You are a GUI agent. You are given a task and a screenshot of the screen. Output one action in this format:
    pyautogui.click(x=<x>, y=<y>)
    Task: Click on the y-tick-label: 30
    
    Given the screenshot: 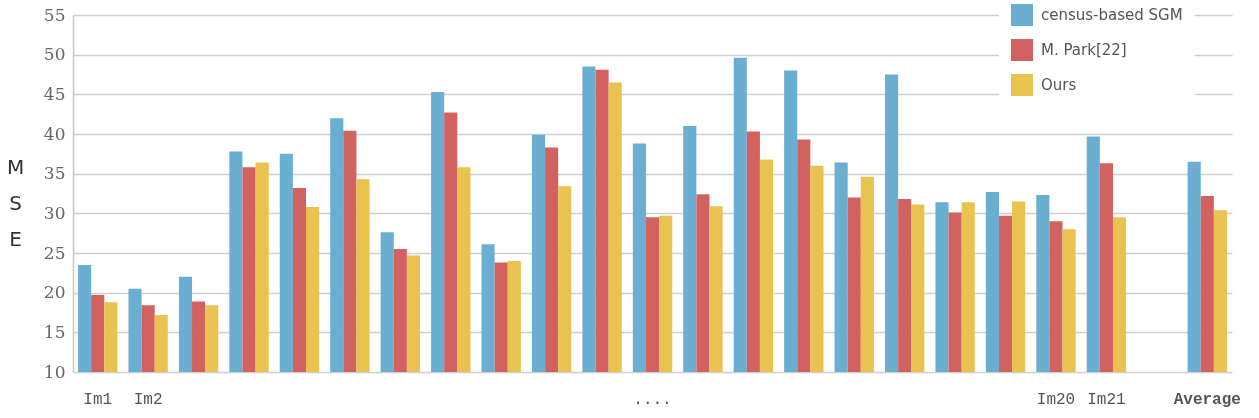 What is the action you would take?
    pyautogui.click(x=54, y=212)
    